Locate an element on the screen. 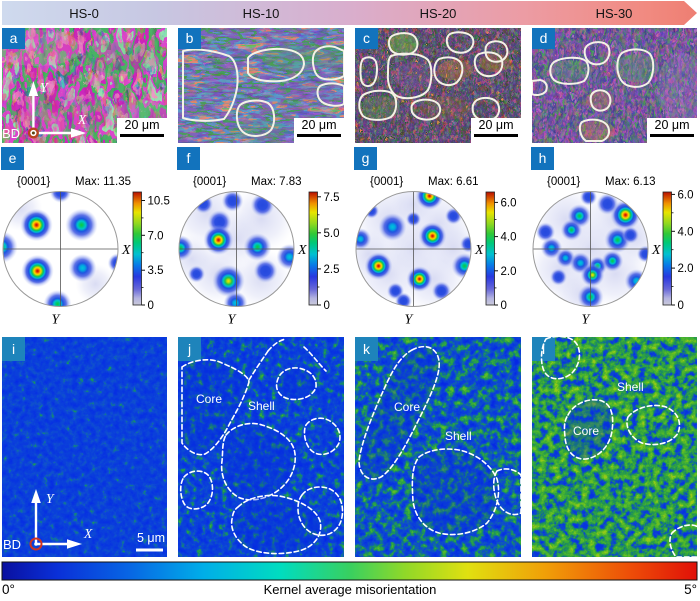 This screenshot has height=601, width=700. svg-text: 2.5 is located at coordinates (332, 270).